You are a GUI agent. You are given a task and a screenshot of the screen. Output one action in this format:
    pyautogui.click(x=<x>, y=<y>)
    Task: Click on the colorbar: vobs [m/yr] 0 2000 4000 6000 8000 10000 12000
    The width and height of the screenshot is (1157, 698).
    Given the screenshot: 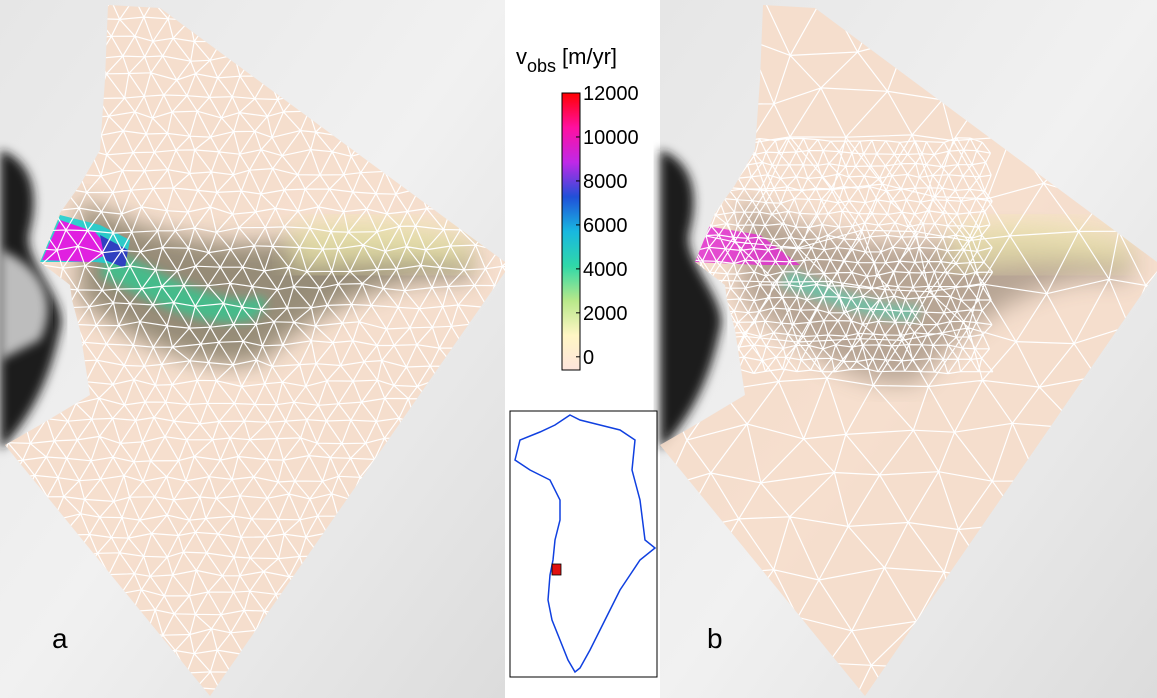 What is the action you would take?
    pyautogui.click(x=577, y=207)
    